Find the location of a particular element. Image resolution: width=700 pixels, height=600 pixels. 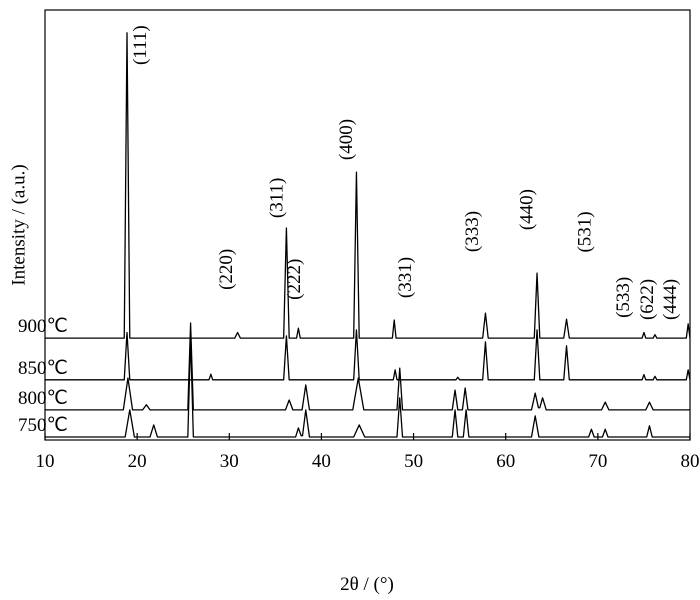

peak-label: (531) is located at coordinates (584, 231).